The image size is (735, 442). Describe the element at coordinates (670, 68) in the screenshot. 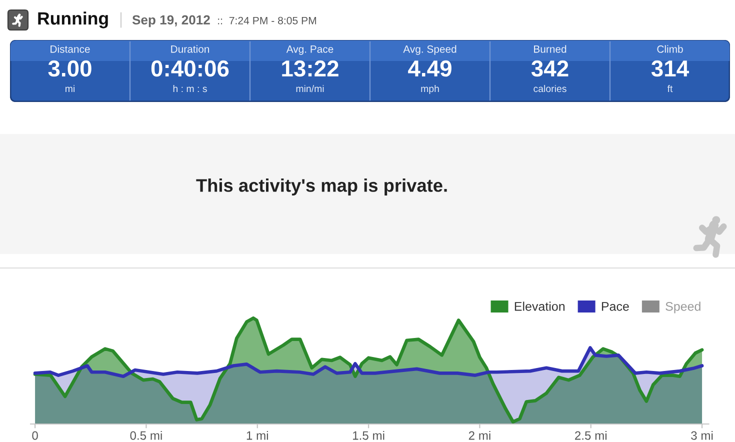

I see `text: 314` at that location.